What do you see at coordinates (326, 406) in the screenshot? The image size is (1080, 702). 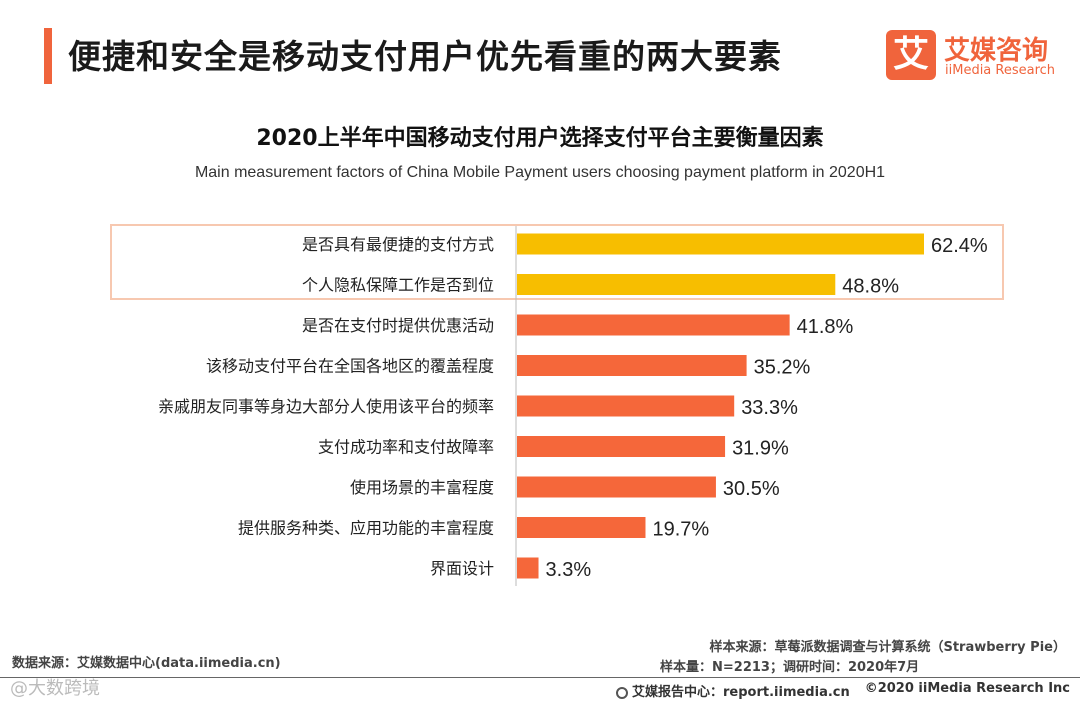 I see `category-label: 亲戚朋友同事等身边大部分人使用该平台的频率` at bounding box center [326, 406].